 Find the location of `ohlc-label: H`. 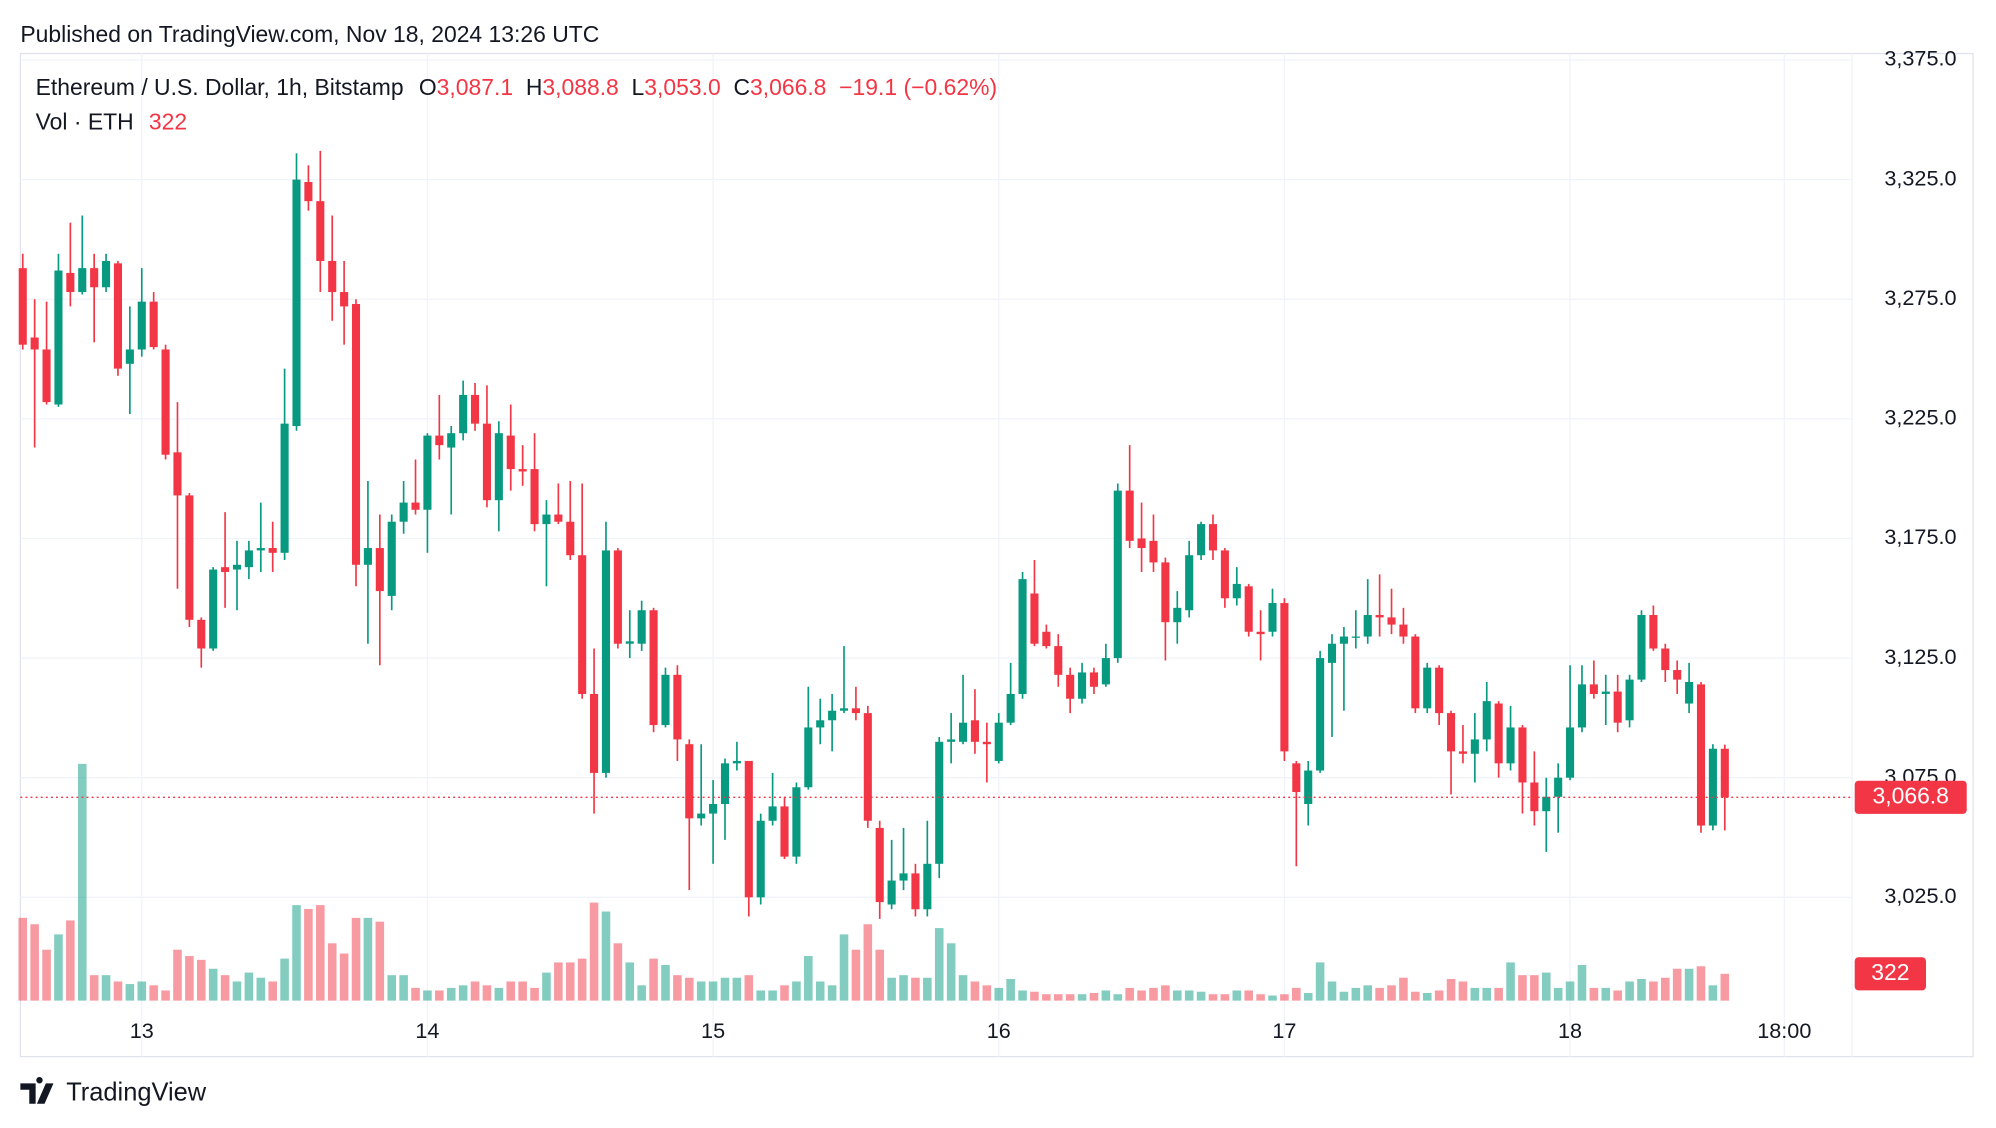

ohlc-label: H is located at coordinates (534, 87).